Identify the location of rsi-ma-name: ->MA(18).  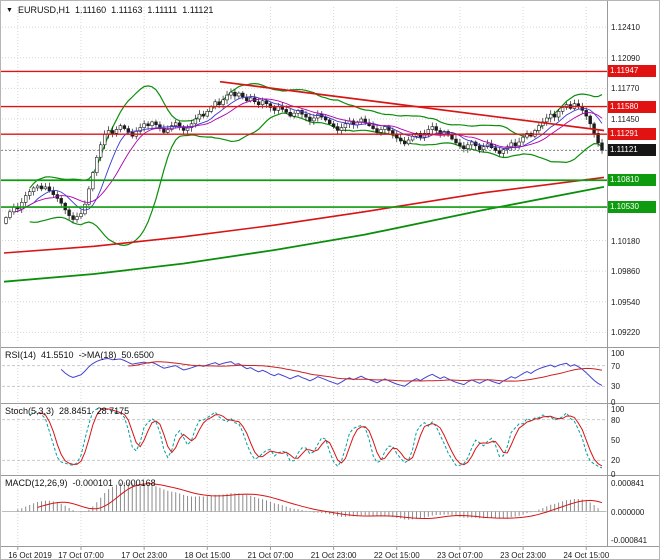
(97, 355).